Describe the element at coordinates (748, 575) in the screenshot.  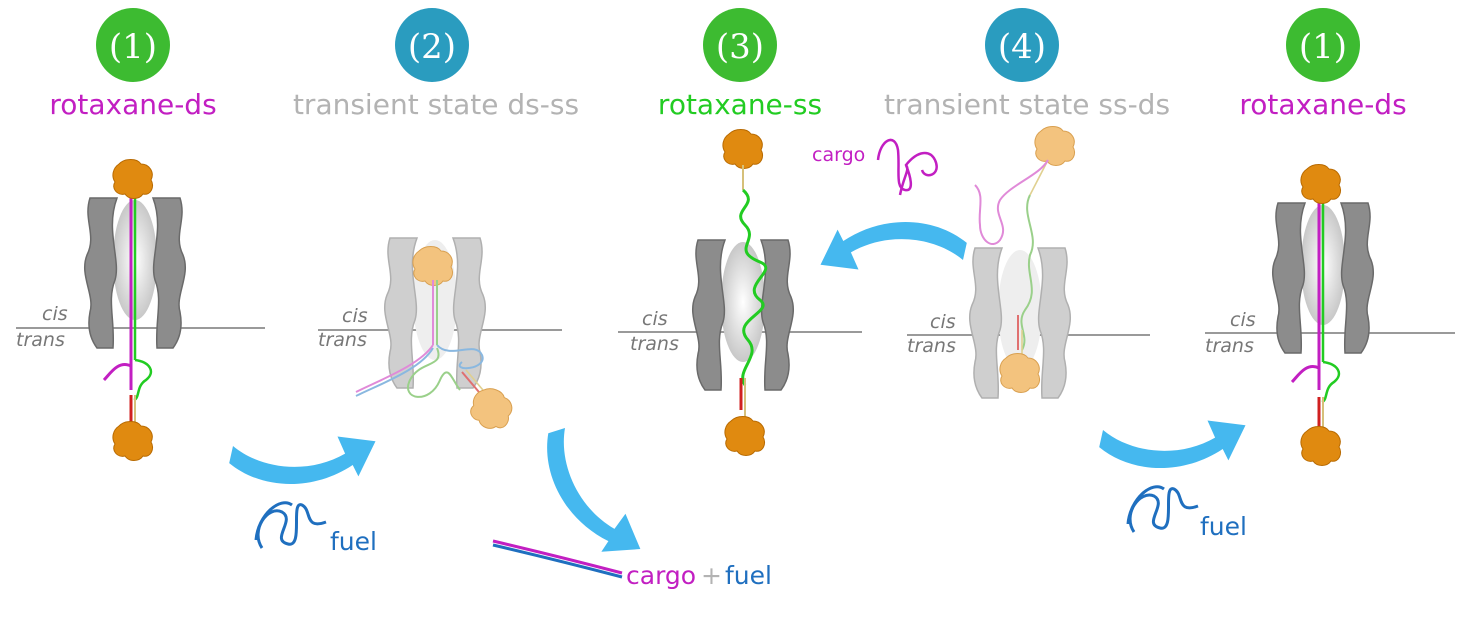
I see `product-fuel-label: fuel` at that location.